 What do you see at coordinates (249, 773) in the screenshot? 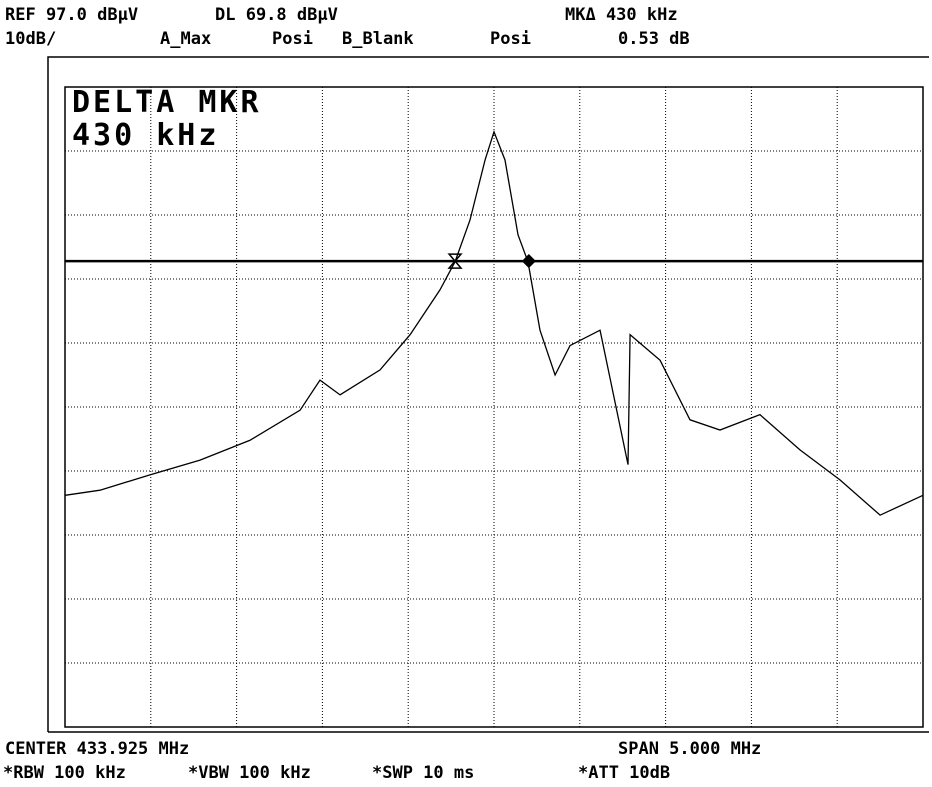
I see `vbw: *VBW 100 kHz` at bounding box center [249, 773].